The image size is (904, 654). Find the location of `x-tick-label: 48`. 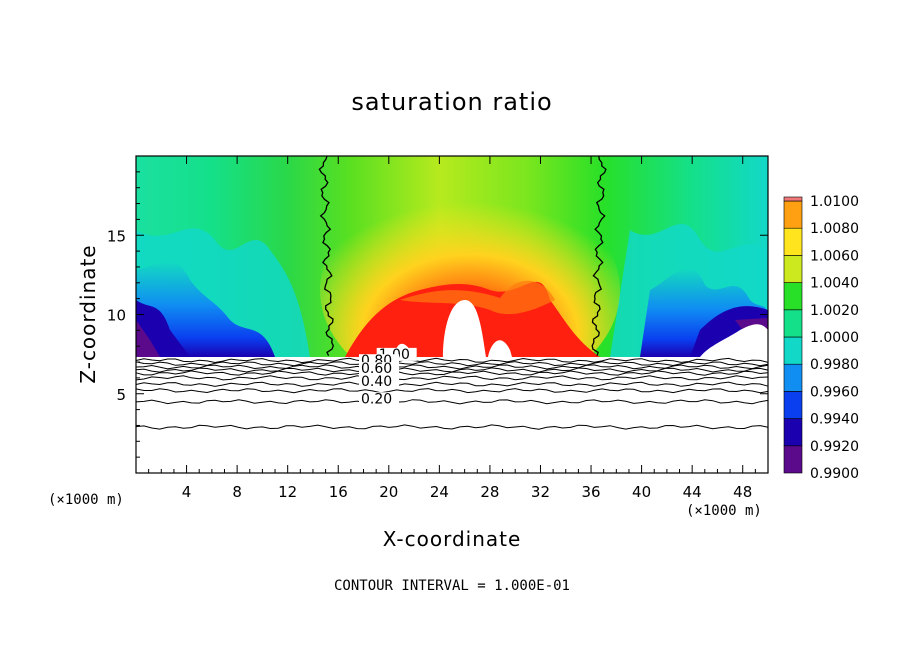

x-tick-label: 48 is located at coordinates (742, 492).